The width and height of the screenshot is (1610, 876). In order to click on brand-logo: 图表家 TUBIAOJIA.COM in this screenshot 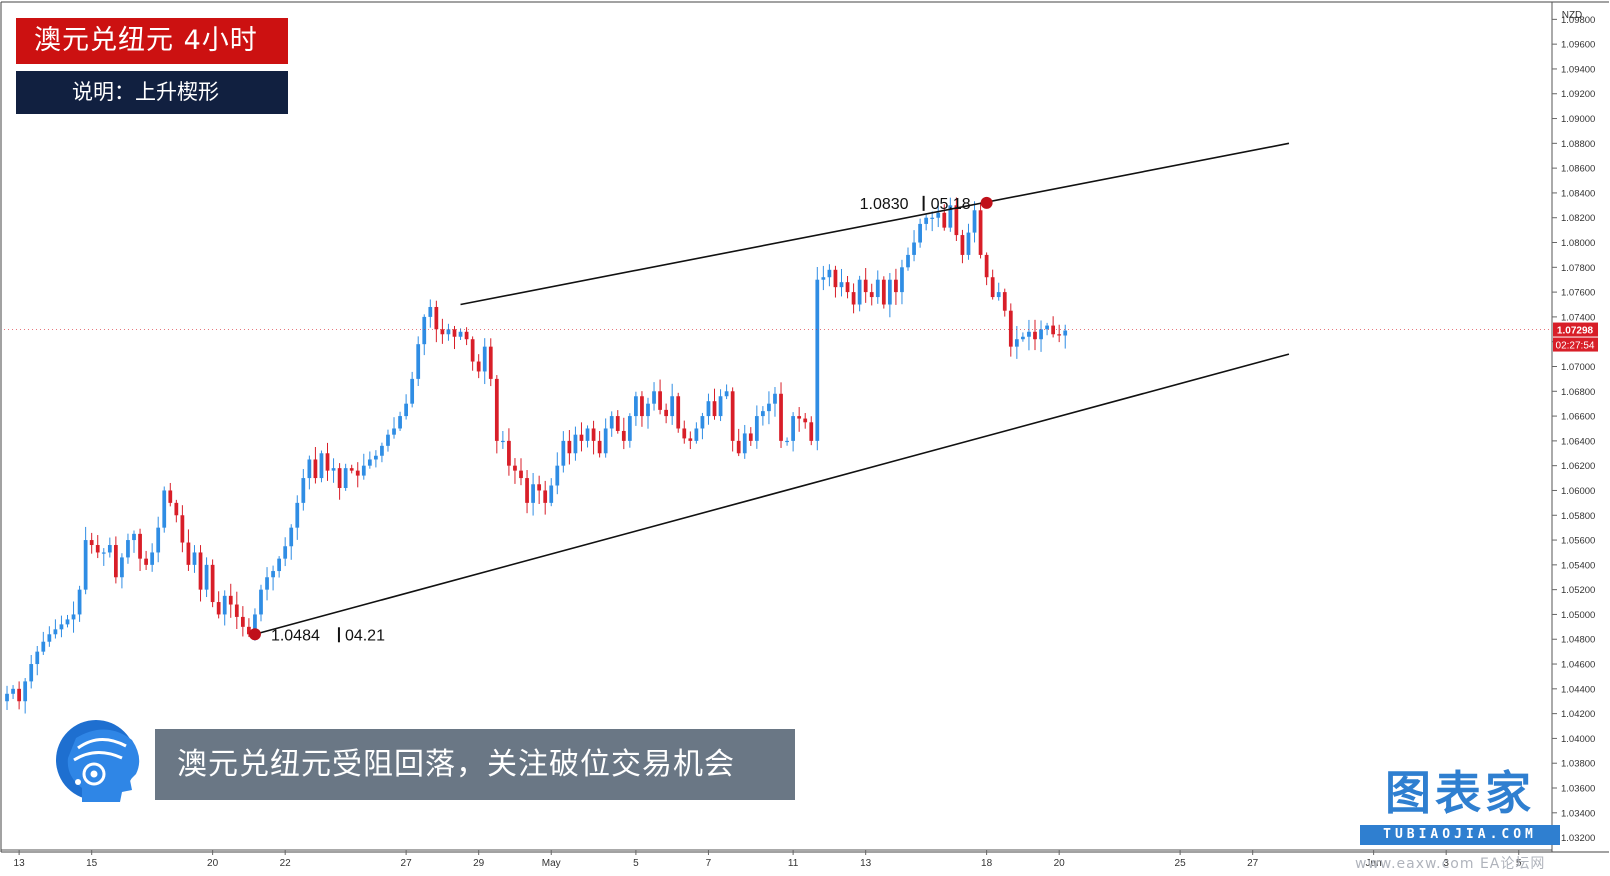, I will do `click(1460, 806)`.